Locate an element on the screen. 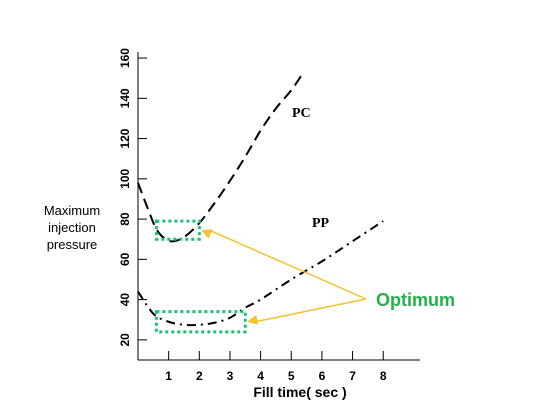 The image size is (539, 413). x-tick-label-5: 5 is located at coordinates (291, 376).